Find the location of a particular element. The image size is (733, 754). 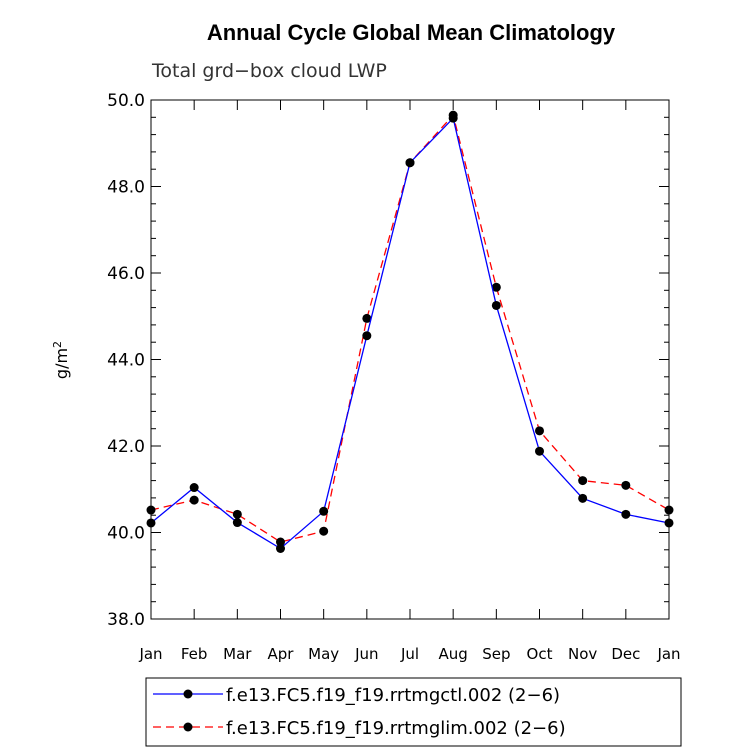

y-tick-label: 48.0 is located at coordinates (126, 188).